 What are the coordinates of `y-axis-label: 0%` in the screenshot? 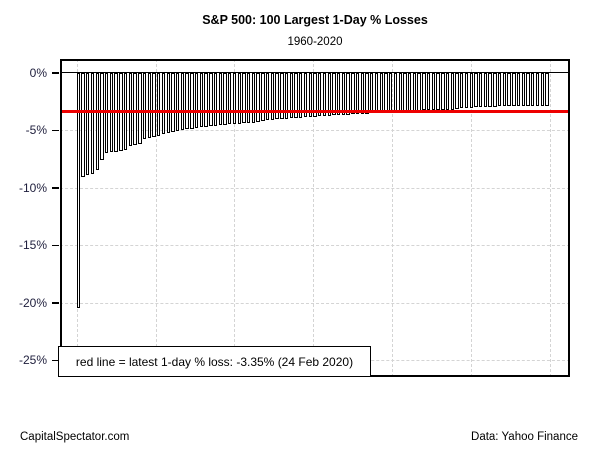 It's located at (38, 73).